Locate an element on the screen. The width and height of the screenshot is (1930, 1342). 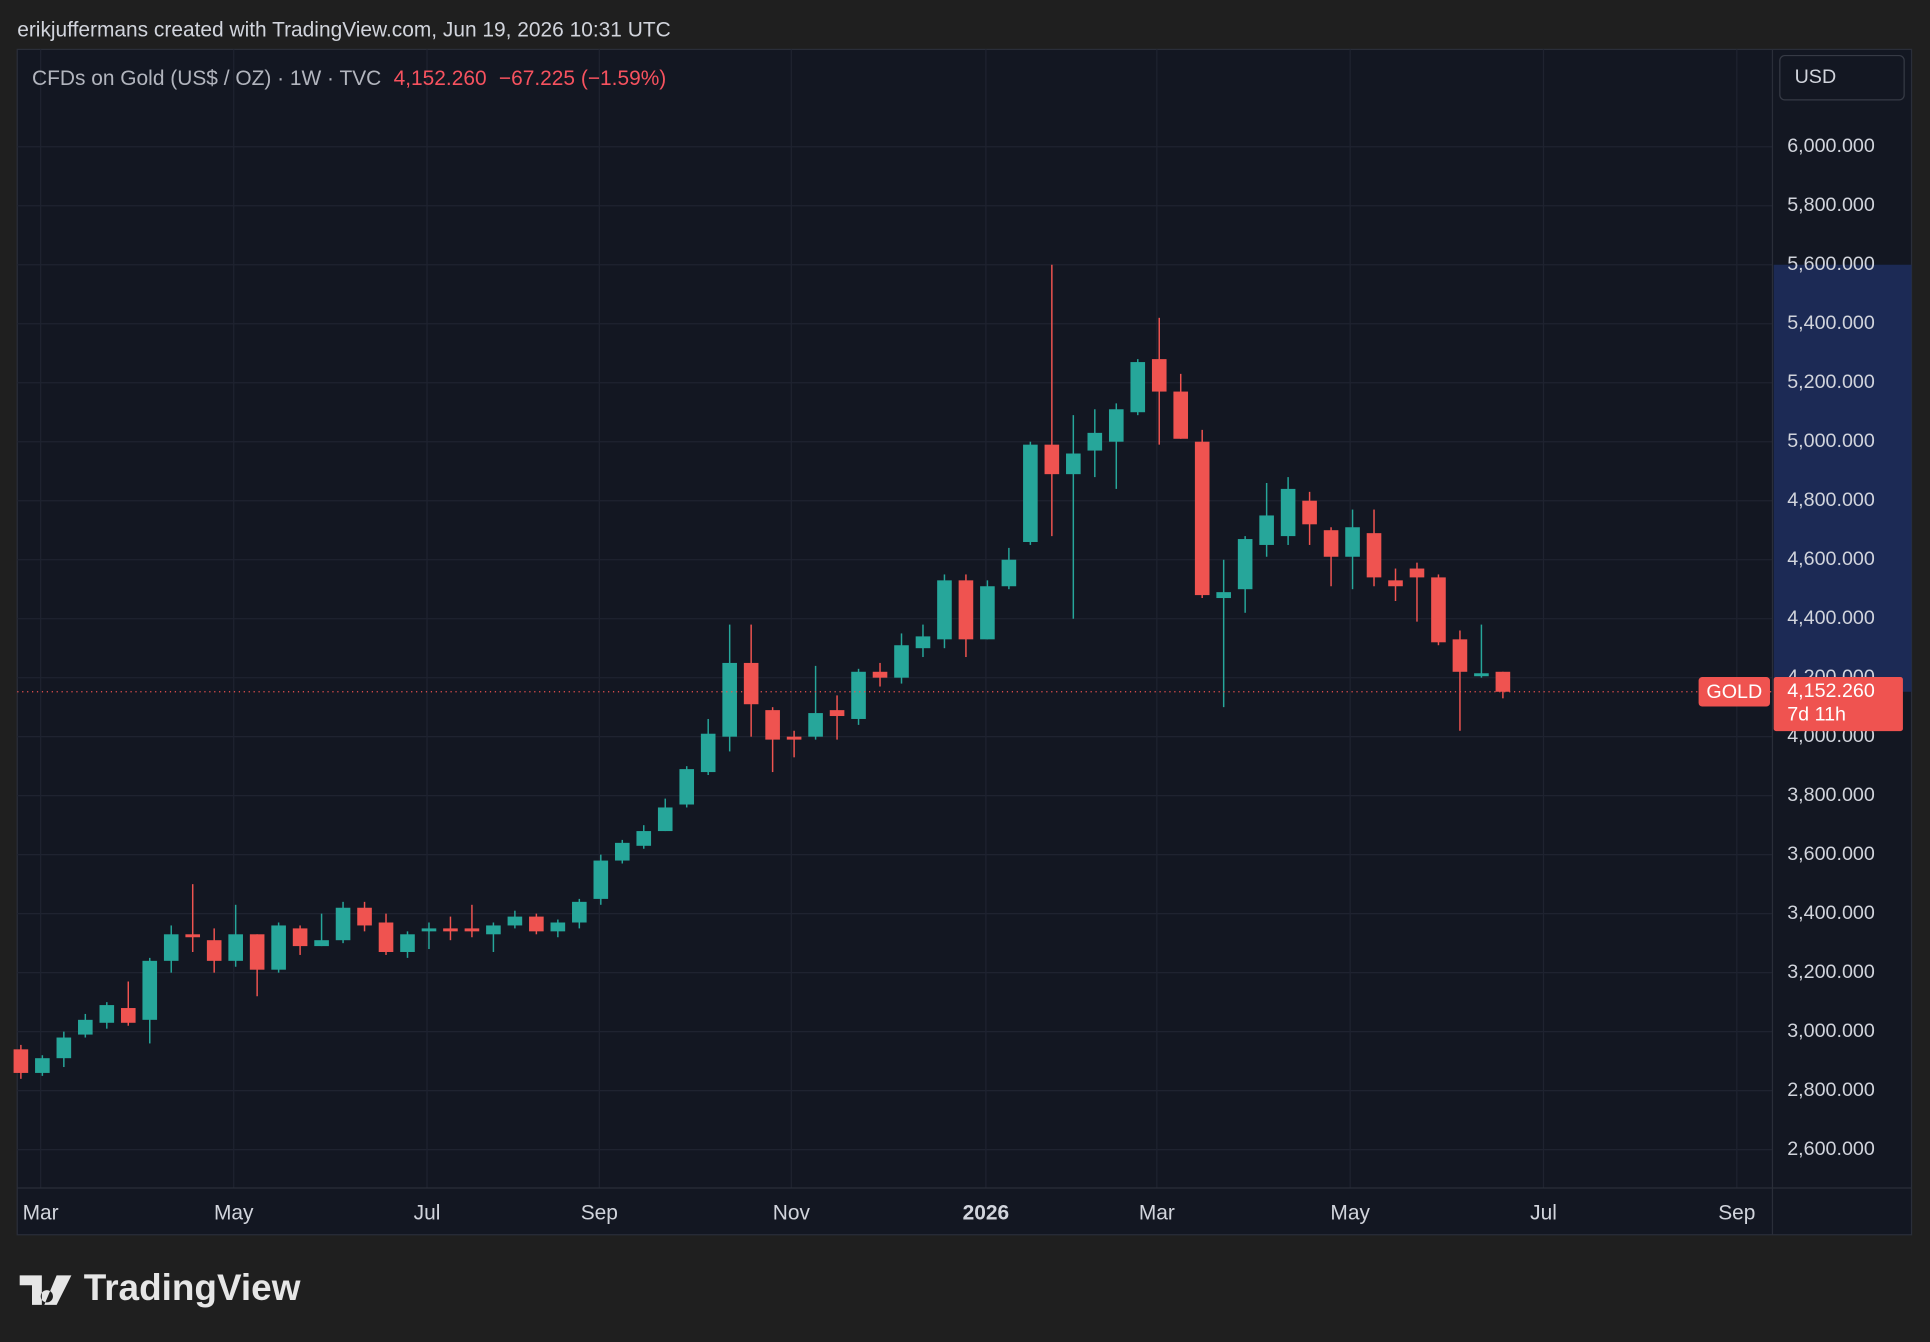
y-tick-label: 5,000.000 is located at coordinates (1831, 441).